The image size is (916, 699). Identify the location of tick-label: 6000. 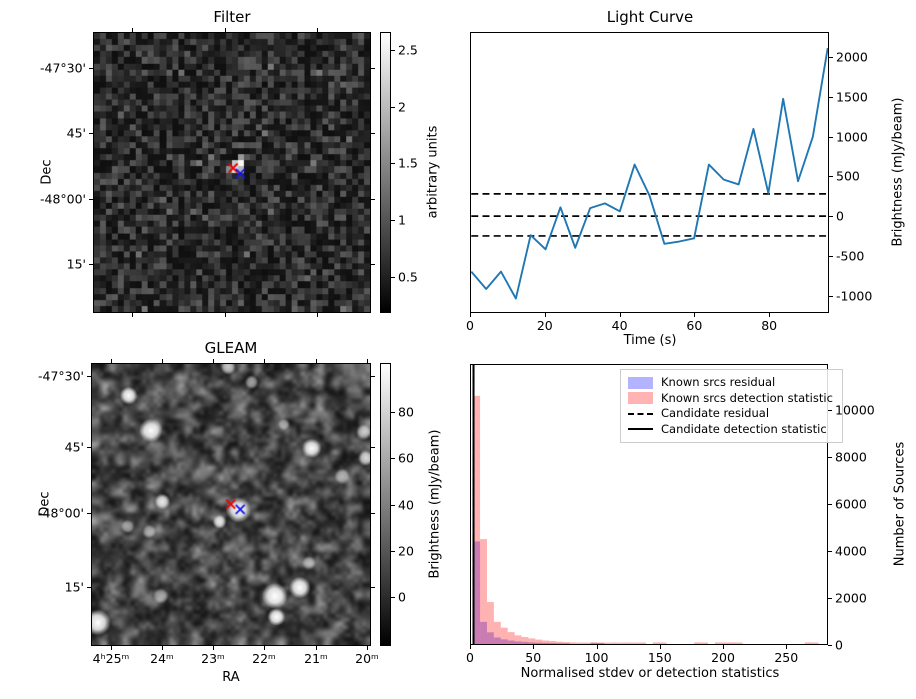
(851, 504).